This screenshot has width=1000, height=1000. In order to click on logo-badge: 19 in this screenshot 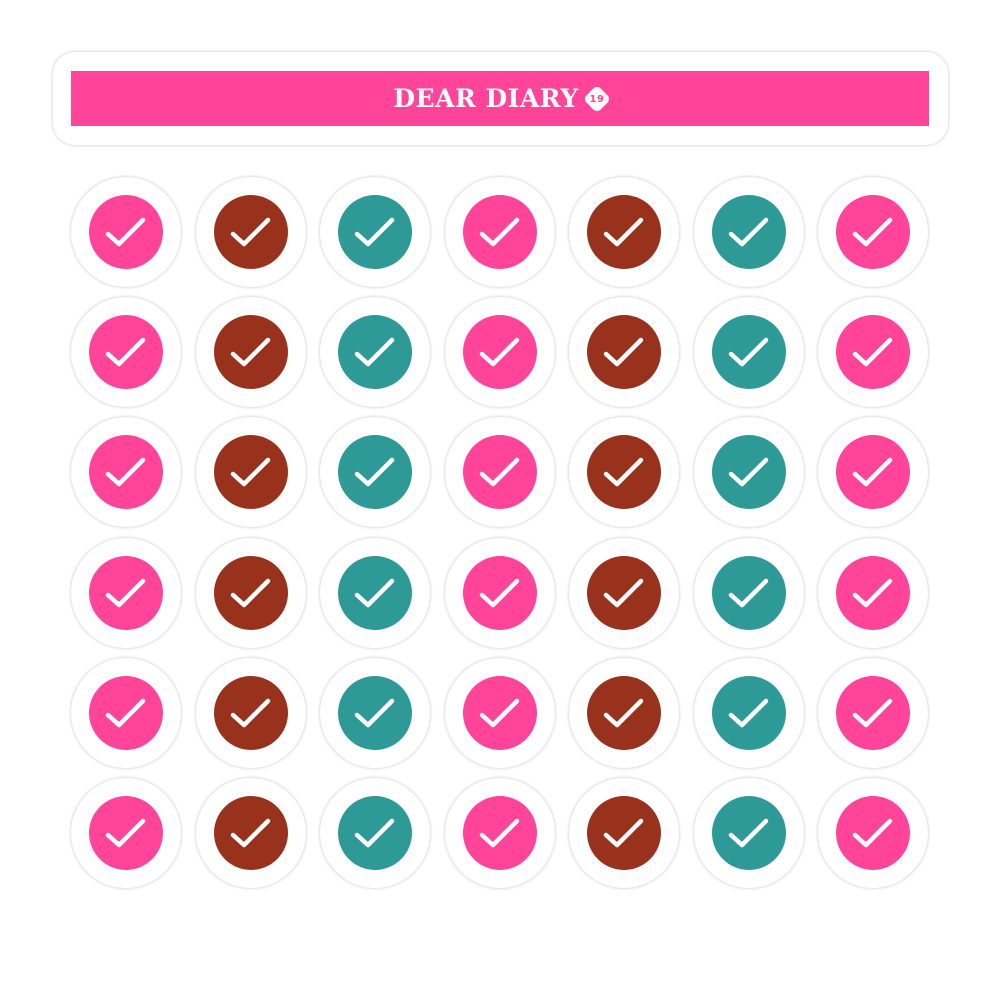, I will do `click(596, 98)`.